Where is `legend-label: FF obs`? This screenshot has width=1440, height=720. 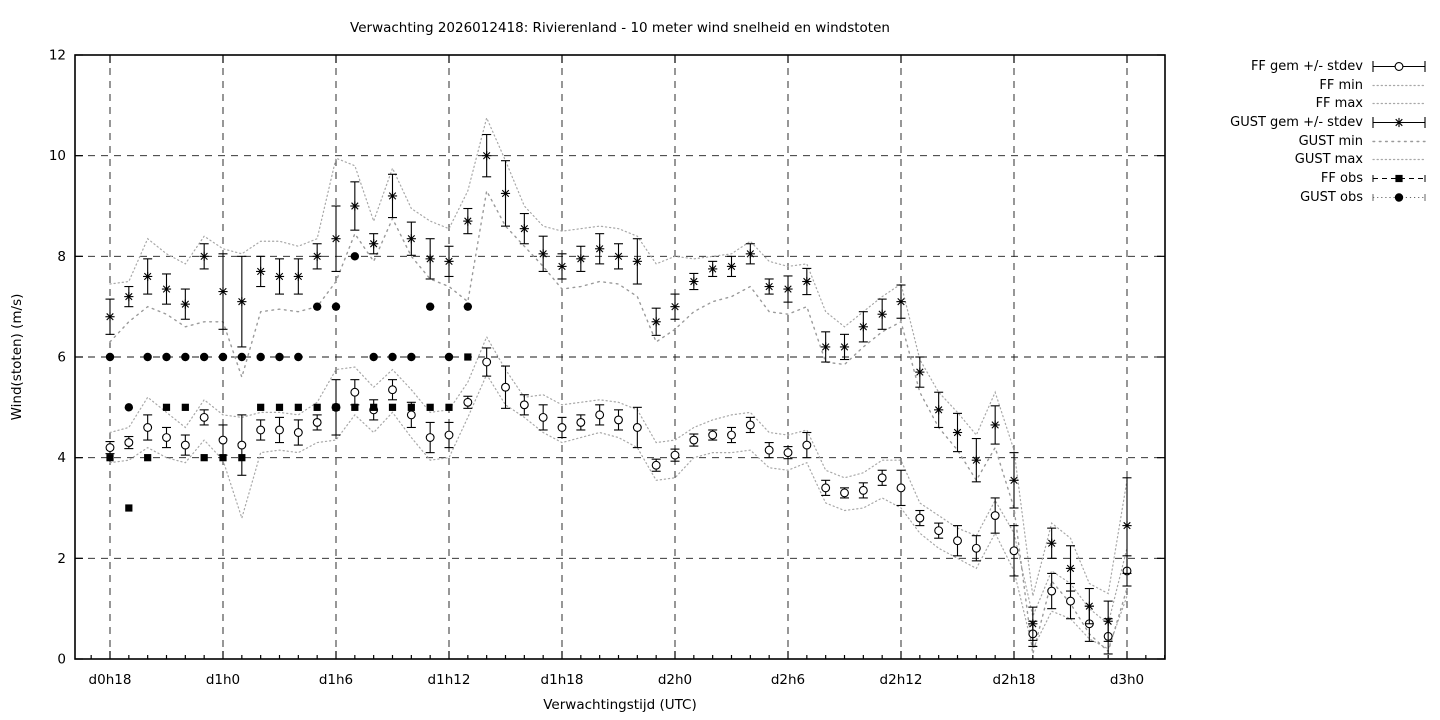 legend-label: FF obs is located at coordinates (1341, 178).